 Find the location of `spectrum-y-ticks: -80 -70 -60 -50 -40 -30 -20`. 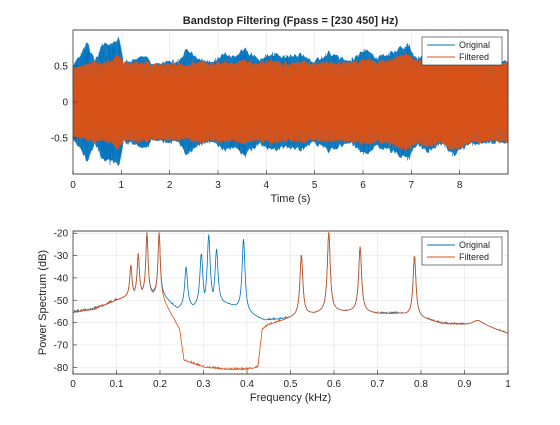

spectrum-y-ticks: -80 -70 -60 -50 -40 -30 -20 is located at coordinates (65, 301).